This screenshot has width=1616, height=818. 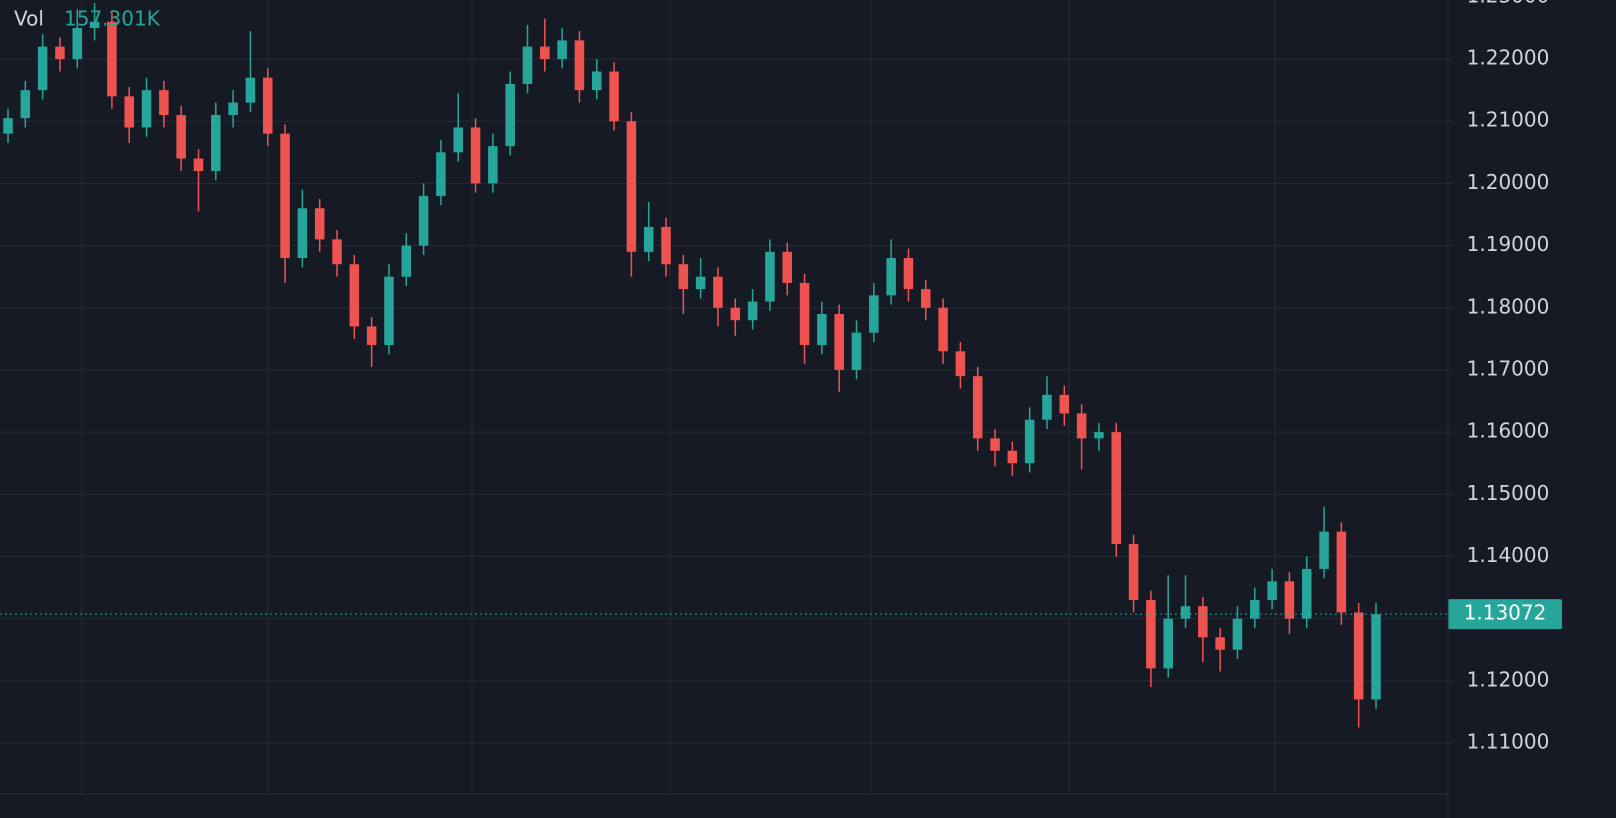 I want to click on last-price-label: 1.13072, so click(x=1505, y=613).